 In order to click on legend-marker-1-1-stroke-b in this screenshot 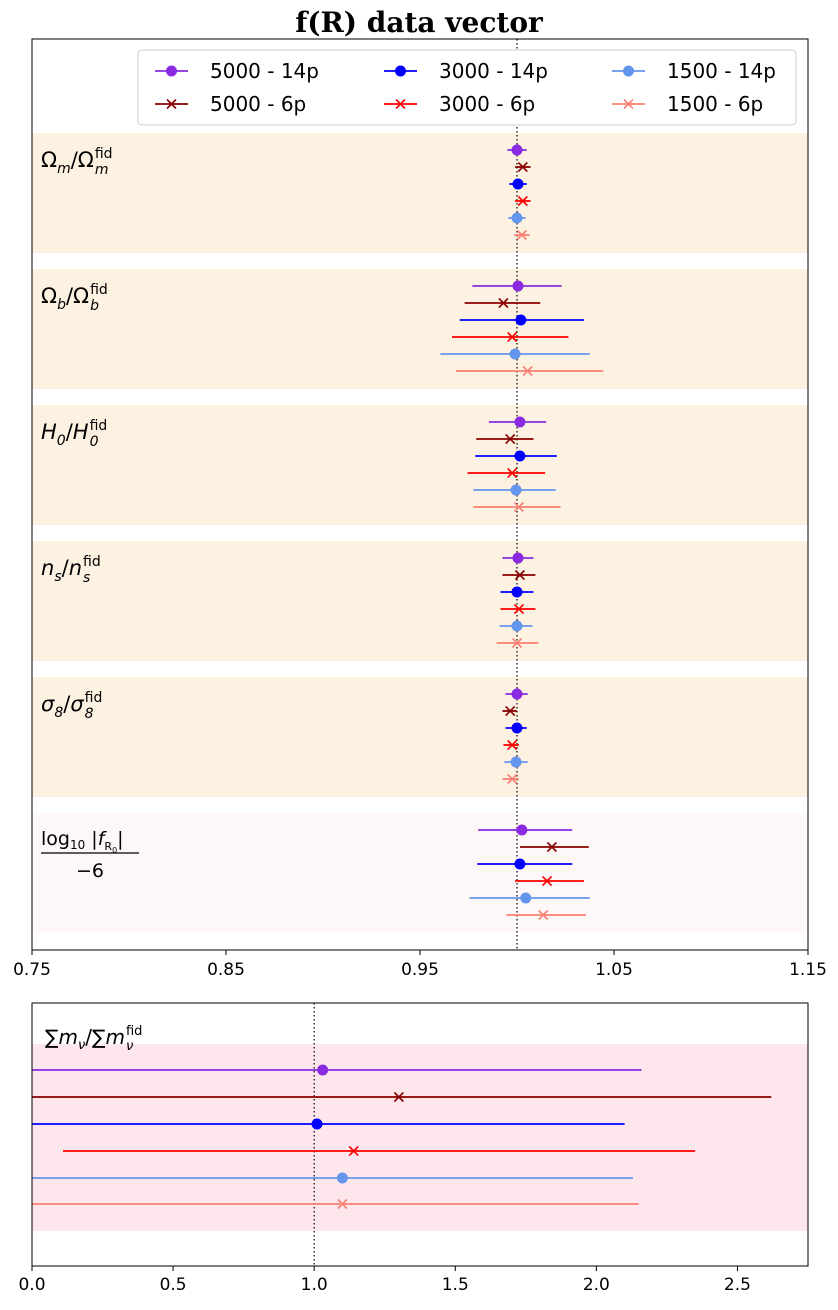, I will do `click(400, 104)`.